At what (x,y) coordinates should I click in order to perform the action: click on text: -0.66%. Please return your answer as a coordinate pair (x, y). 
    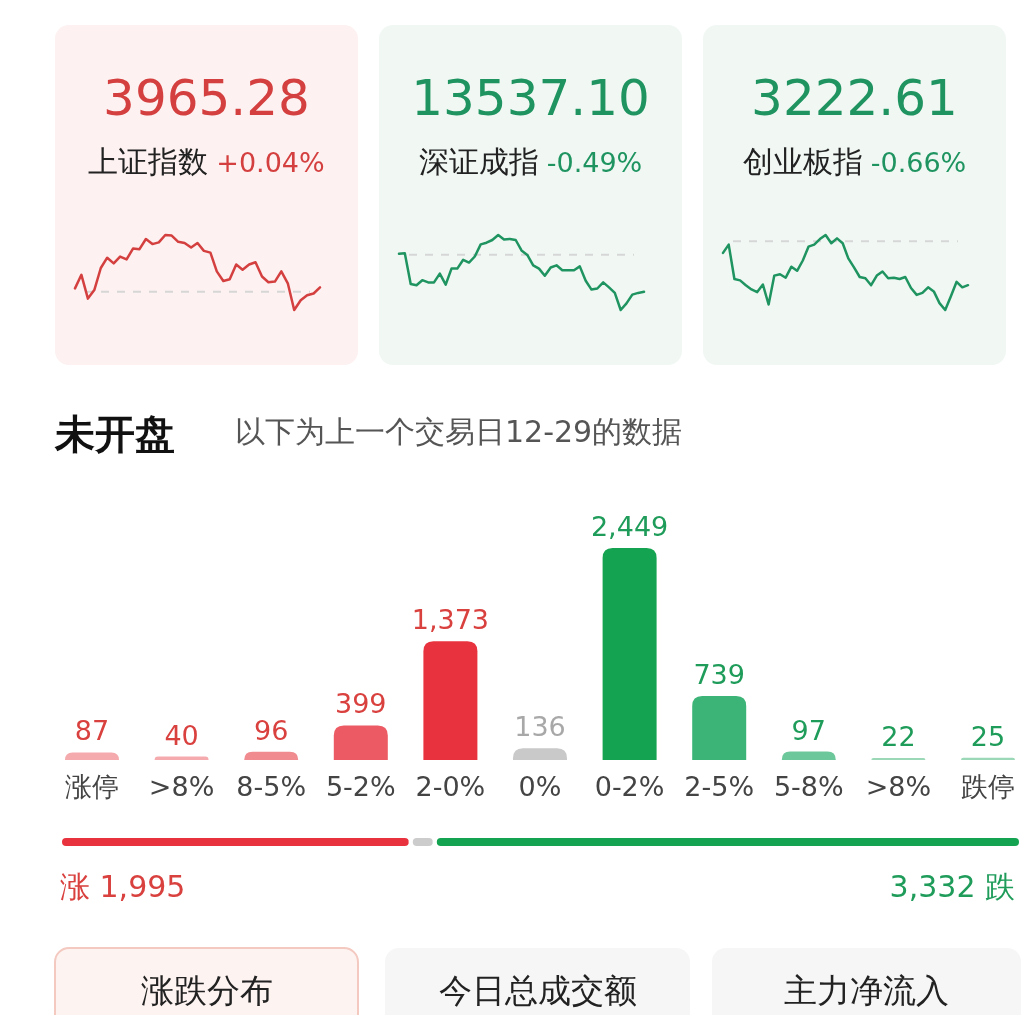
    Looking at the image, I should click on (918, 162).